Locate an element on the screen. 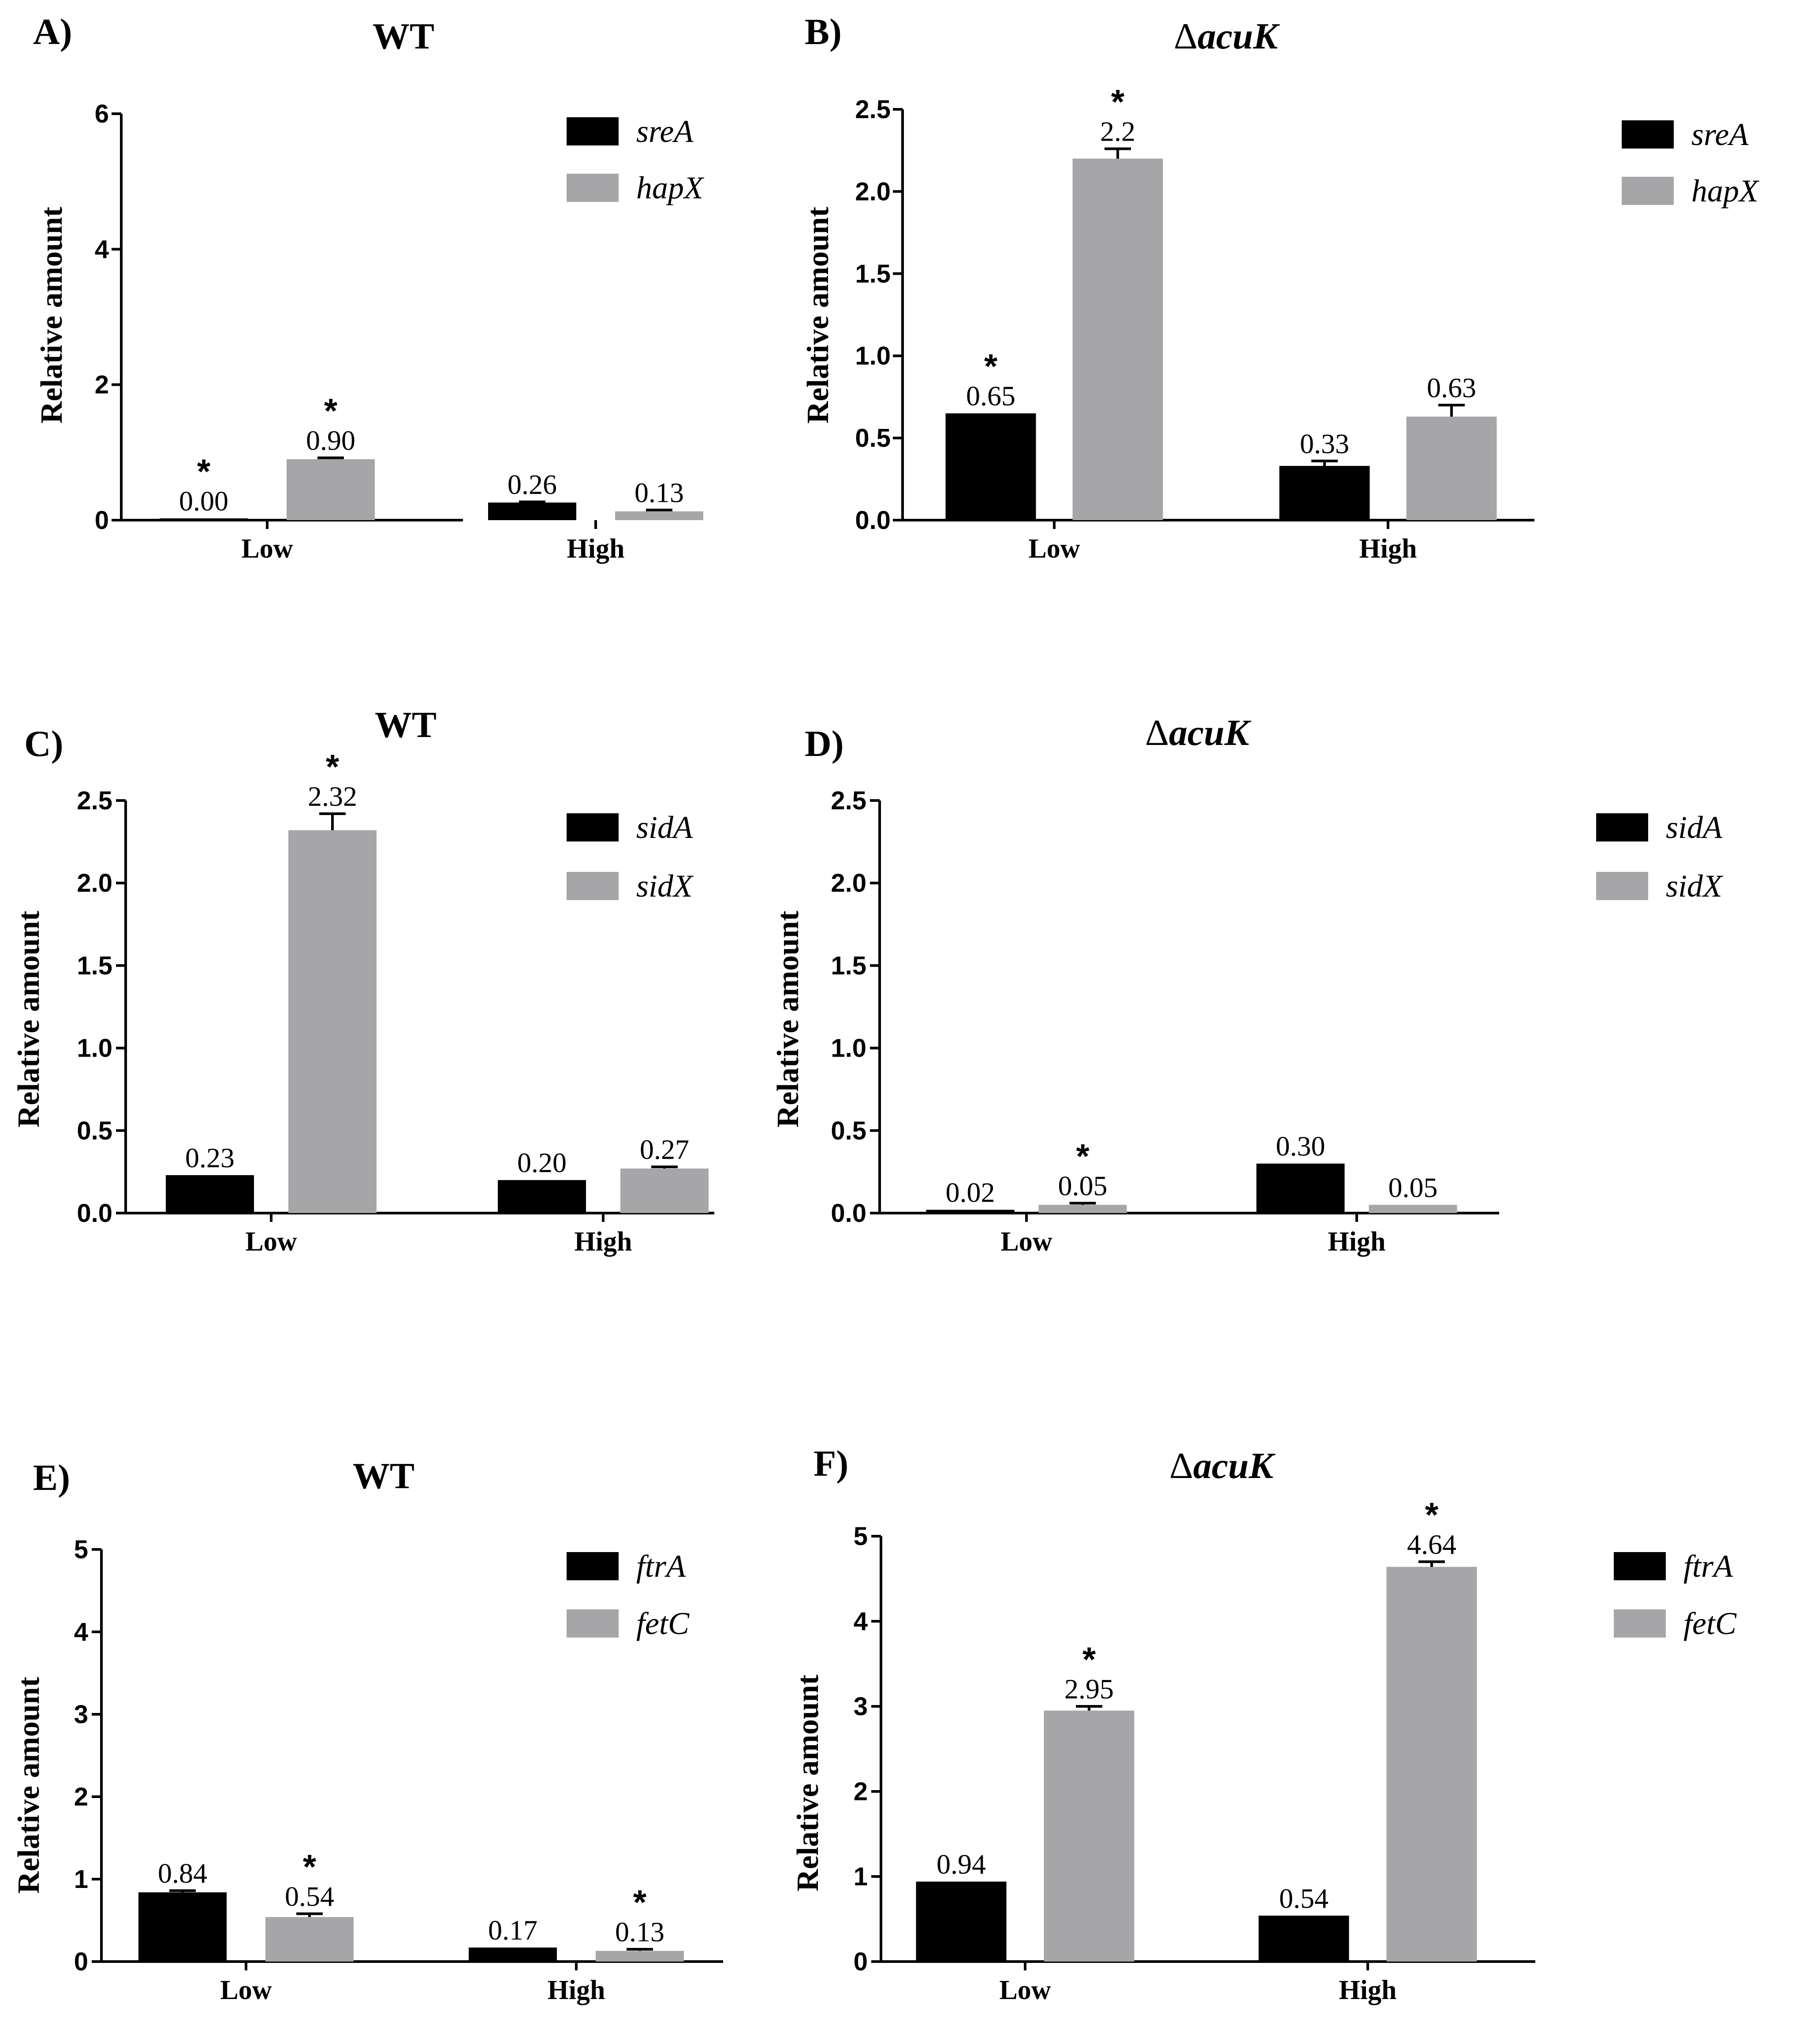  legend-swatch-sidA is located at coordinates (1622, 827).